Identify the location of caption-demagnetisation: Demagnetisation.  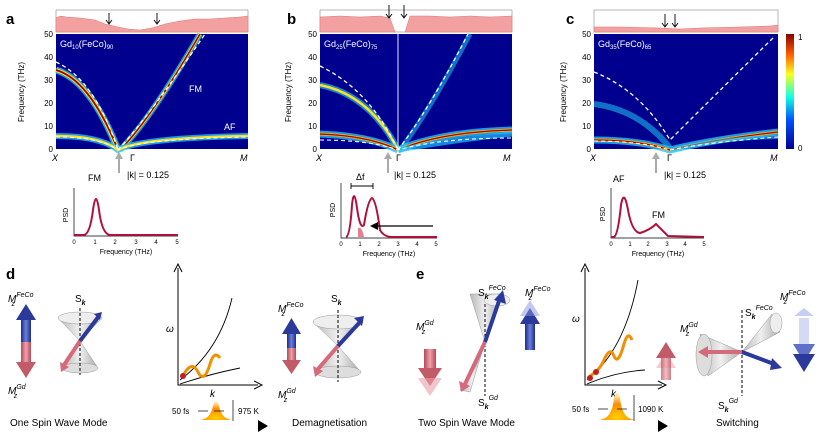
(329, 423).